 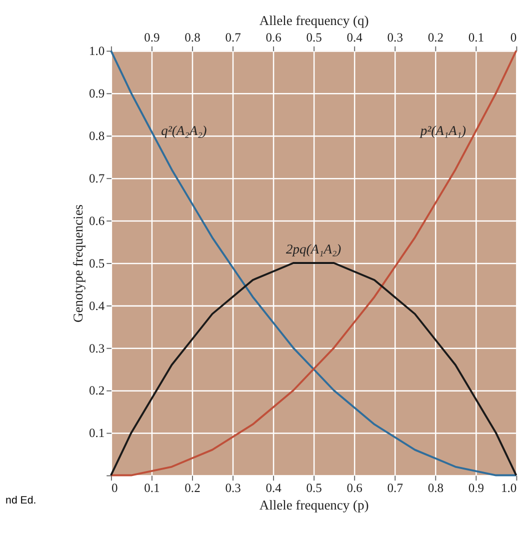 I want to click on x-tick-label: 0.9, so click(x=476, y=488).